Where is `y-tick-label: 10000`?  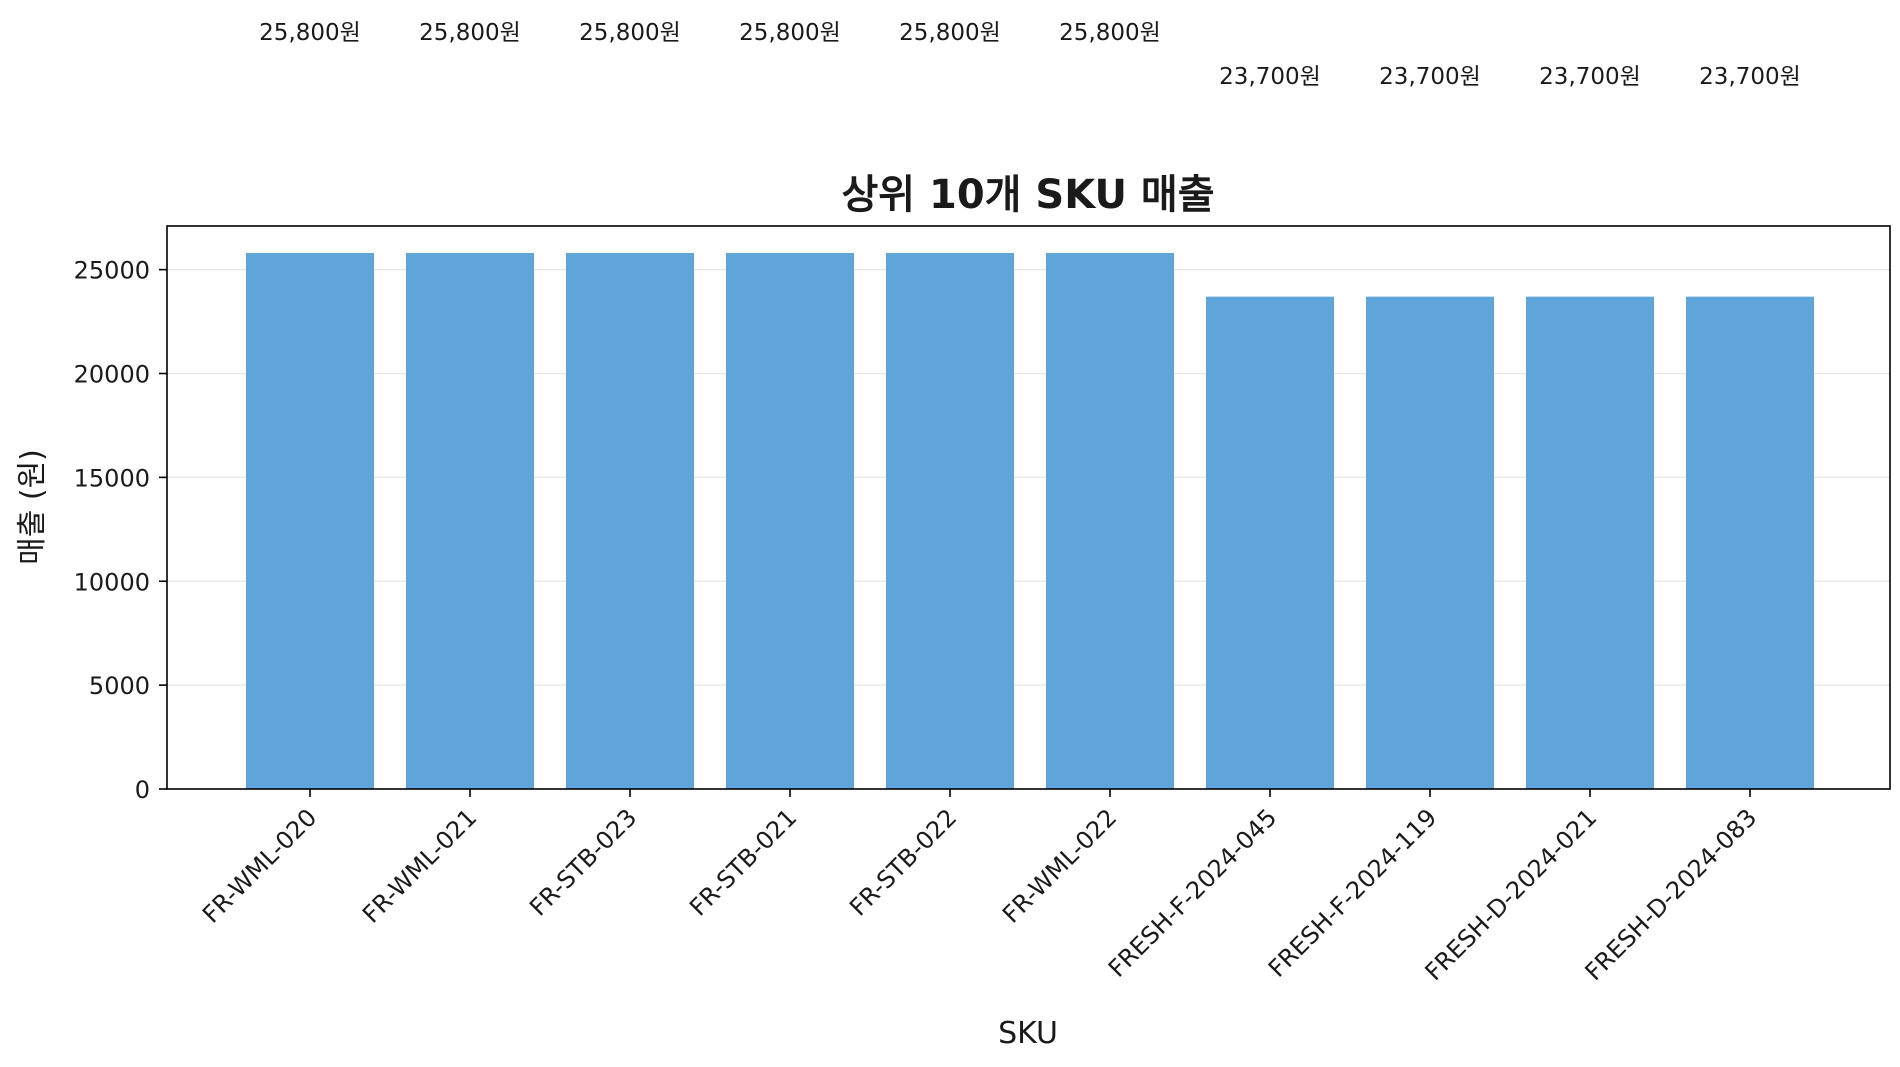 y-tick-label: 10000 is located at coordinates (112, 582).